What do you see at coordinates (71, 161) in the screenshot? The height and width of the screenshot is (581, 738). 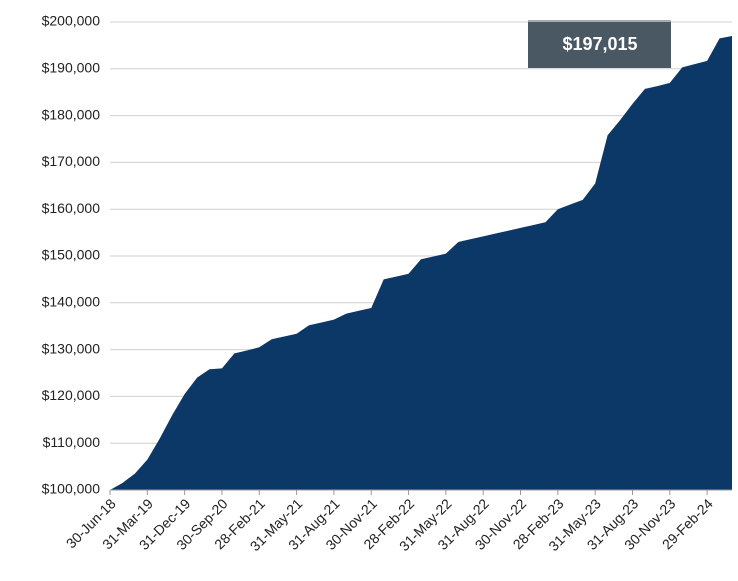 I see `y-tick-label: $170,000` at bounding box center [71, 161].